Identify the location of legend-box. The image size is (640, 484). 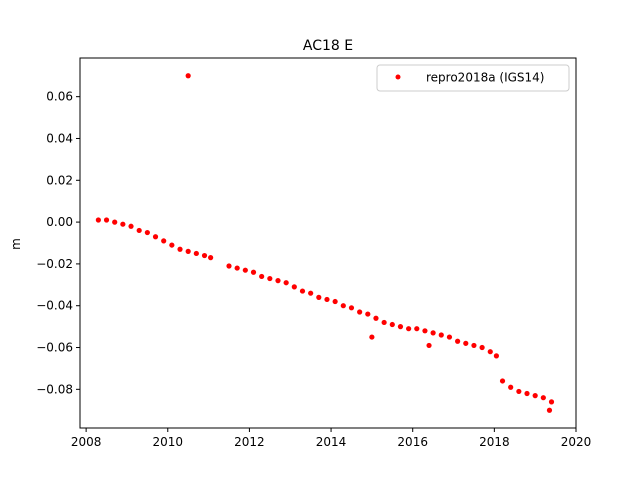
(473, 78).